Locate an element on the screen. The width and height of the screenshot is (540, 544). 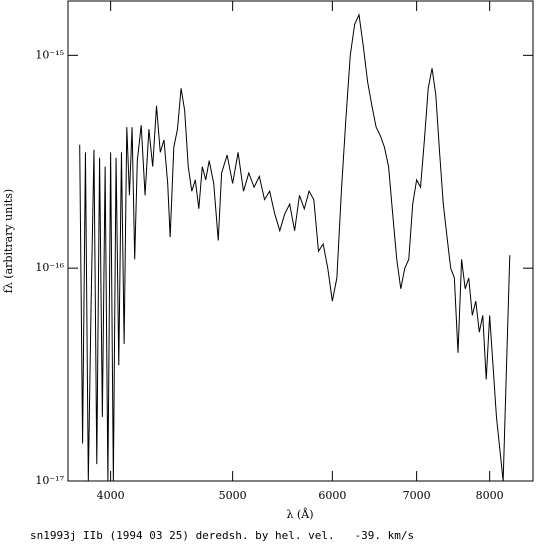
x-tick-label: 6000 is located at coordinates (332, 495).